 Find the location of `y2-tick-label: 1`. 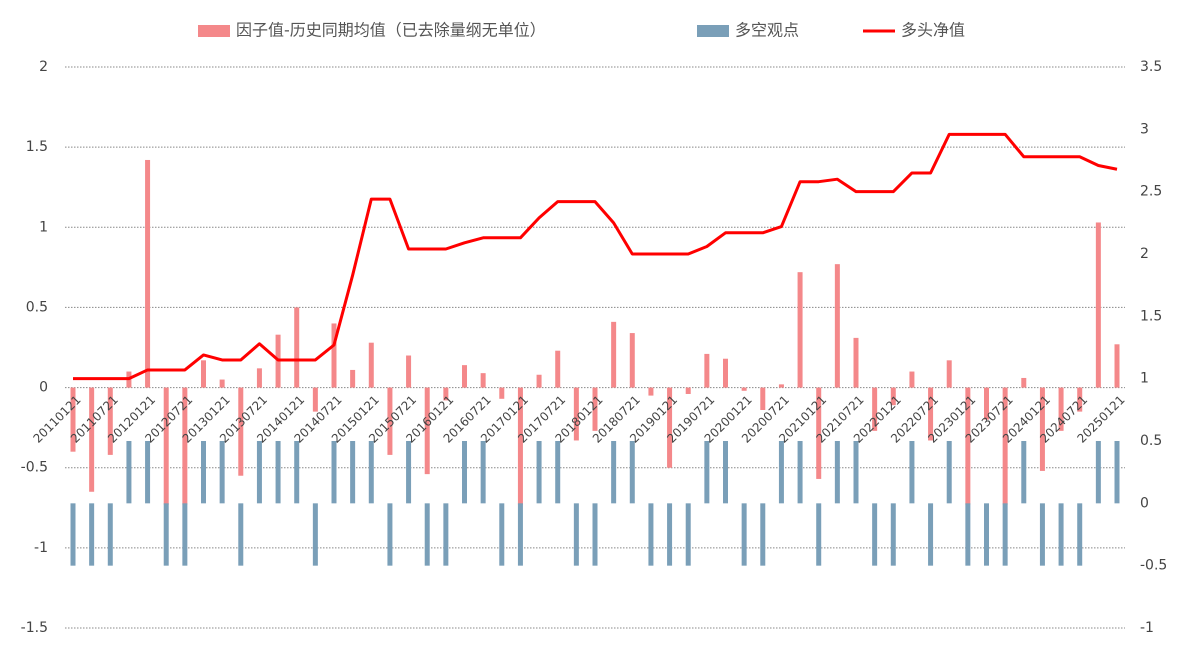

y2-tick-label: 1 is located at coordinates (1144, 379).